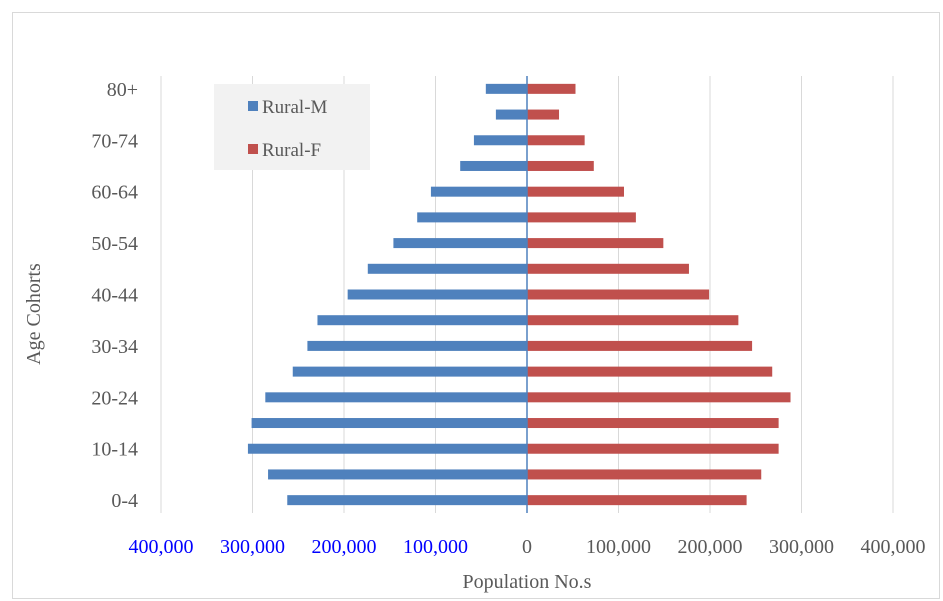  What do you see at coordinates (122, 90) in the screenshot?
I see `y-tick-label-80plus: 80+` at bounding box center [122, 90].